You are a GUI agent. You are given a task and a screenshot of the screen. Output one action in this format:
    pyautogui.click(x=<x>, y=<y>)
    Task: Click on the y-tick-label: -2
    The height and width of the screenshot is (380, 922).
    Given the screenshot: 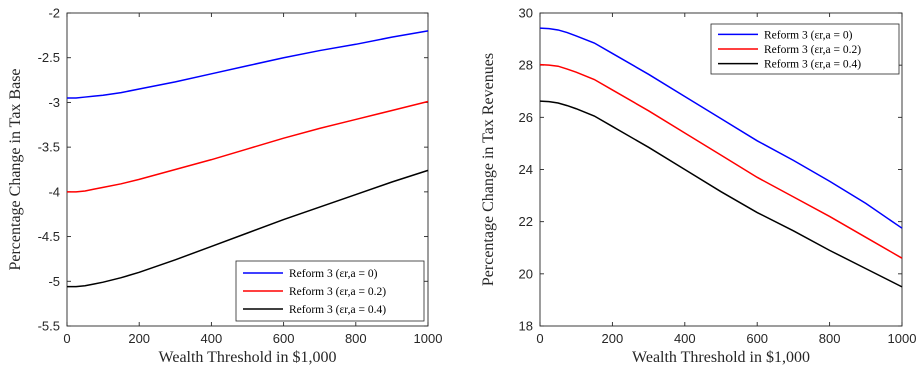 What is the action you would take?
    pyautogui.click(x=54, y=13)
    